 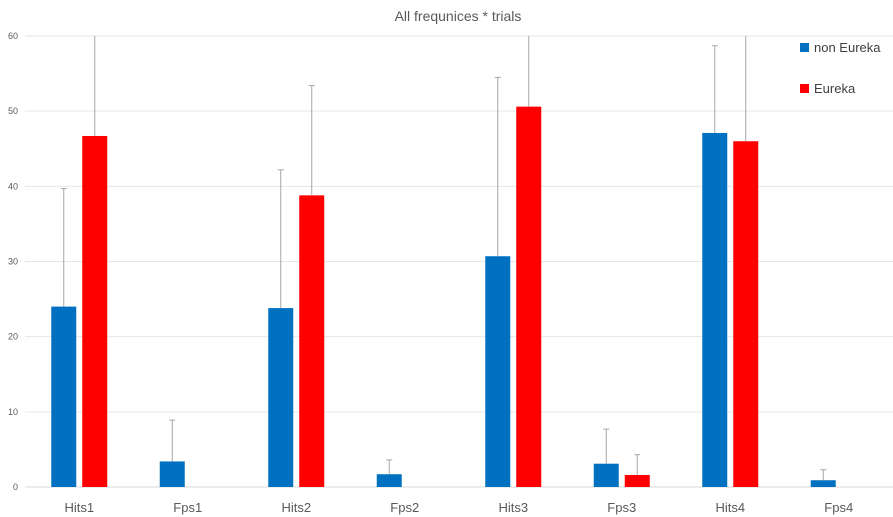 I want to click on y-axis-ticks: 0 10 20 30 40 50 60, so click(x=13, y=261).